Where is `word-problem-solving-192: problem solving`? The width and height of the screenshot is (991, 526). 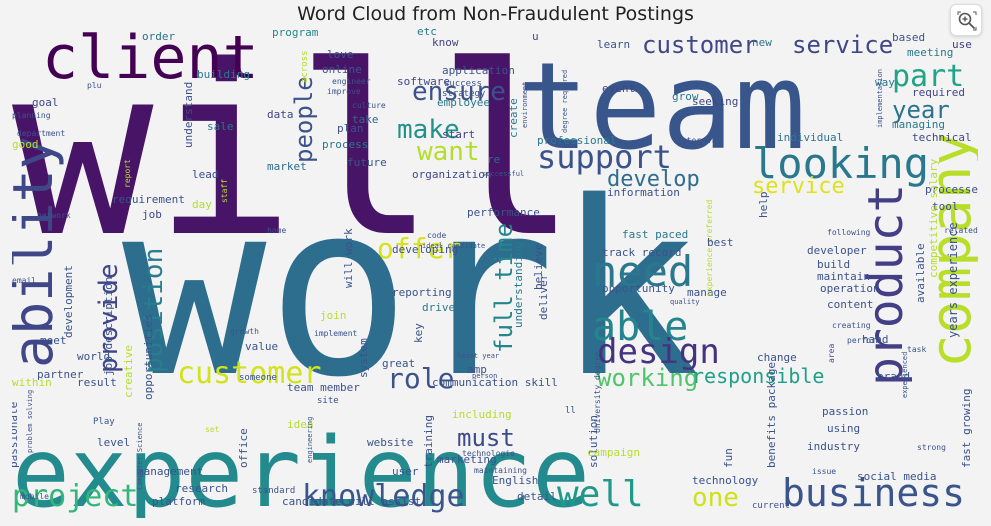
word-problem-solving-192: problem solving is located at coordinates (30, 421).